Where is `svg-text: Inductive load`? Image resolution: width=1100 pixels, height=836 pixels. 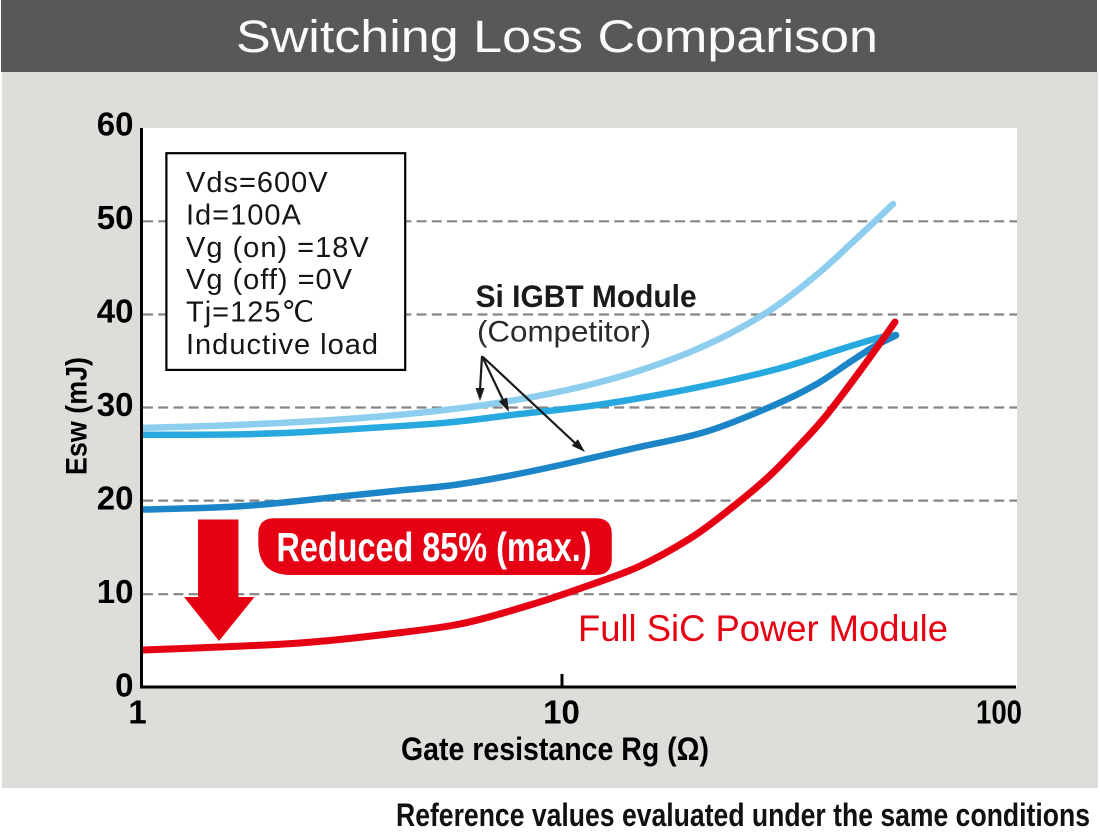
svg-text: Inductive load is located at coordinates (282, 345).